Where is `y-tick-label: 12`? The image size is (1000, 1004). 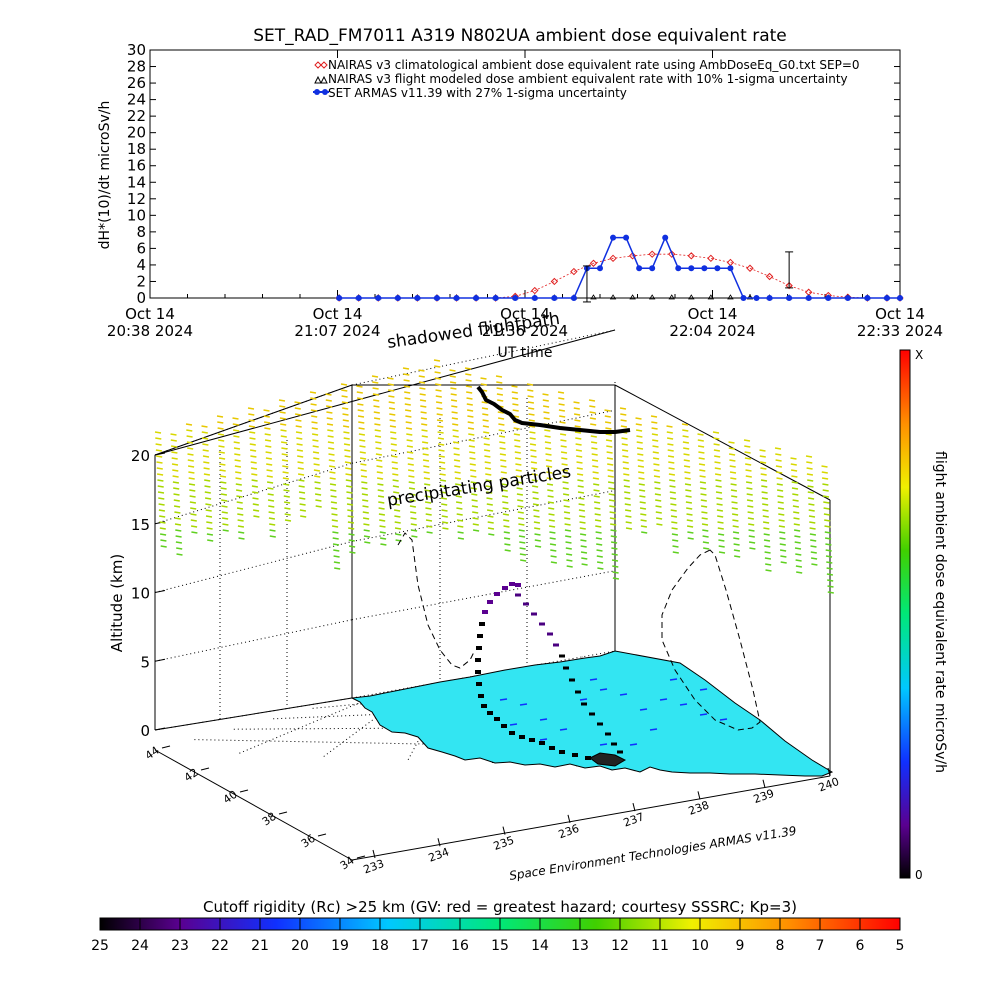 y-tick-label: 12 is located at coordinates (136, 199).